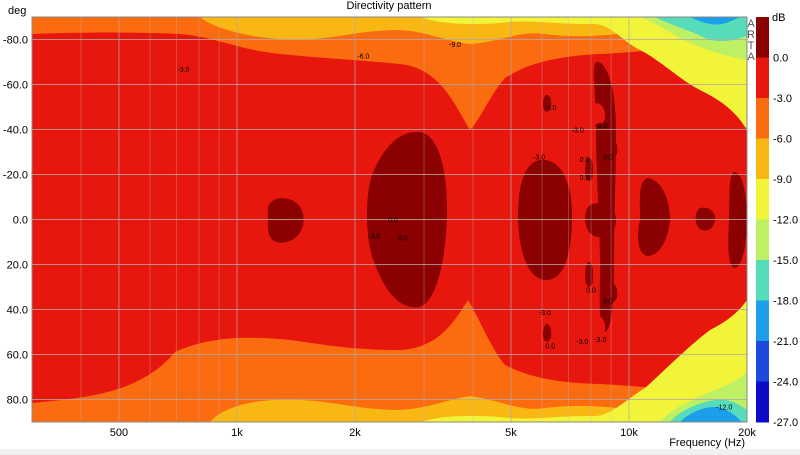  What do you see at coordinates (15, 41) in the screenshot?
I see `y-tick-label: -80.0` at bounding box center [15, 41].